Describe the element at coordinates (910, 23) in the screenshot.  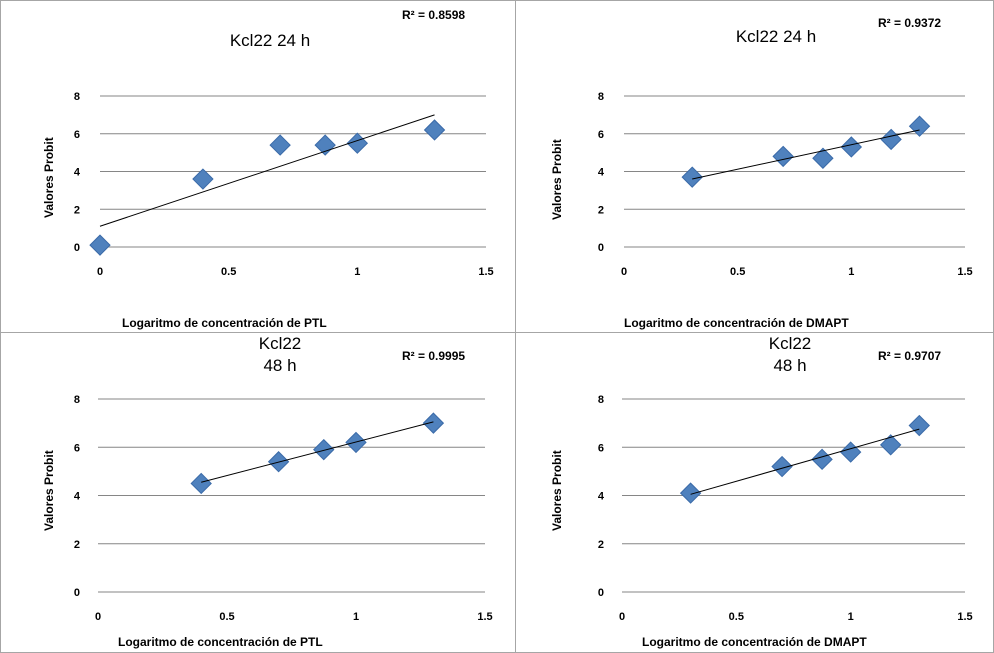
I see `r-squared-label: R² = 0.9372` at that location.